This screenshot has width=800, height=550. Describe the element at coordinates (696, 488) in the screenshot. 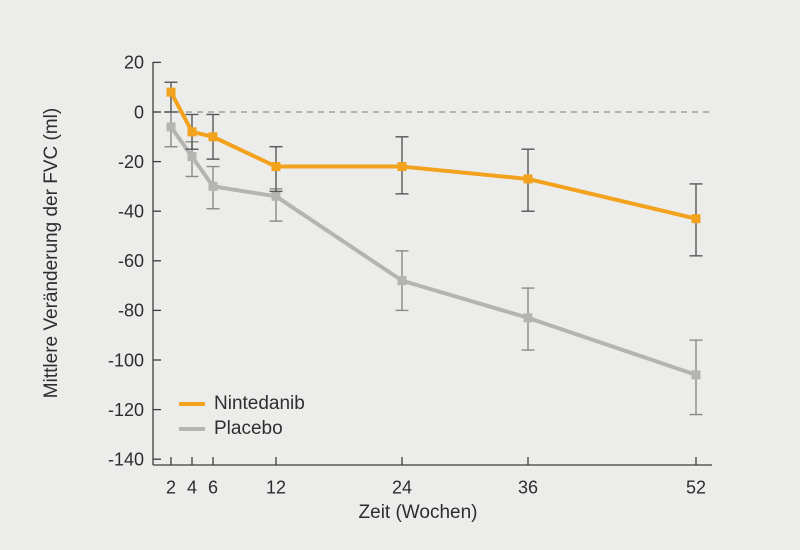

I see `x-tick-label: 52` at that location.